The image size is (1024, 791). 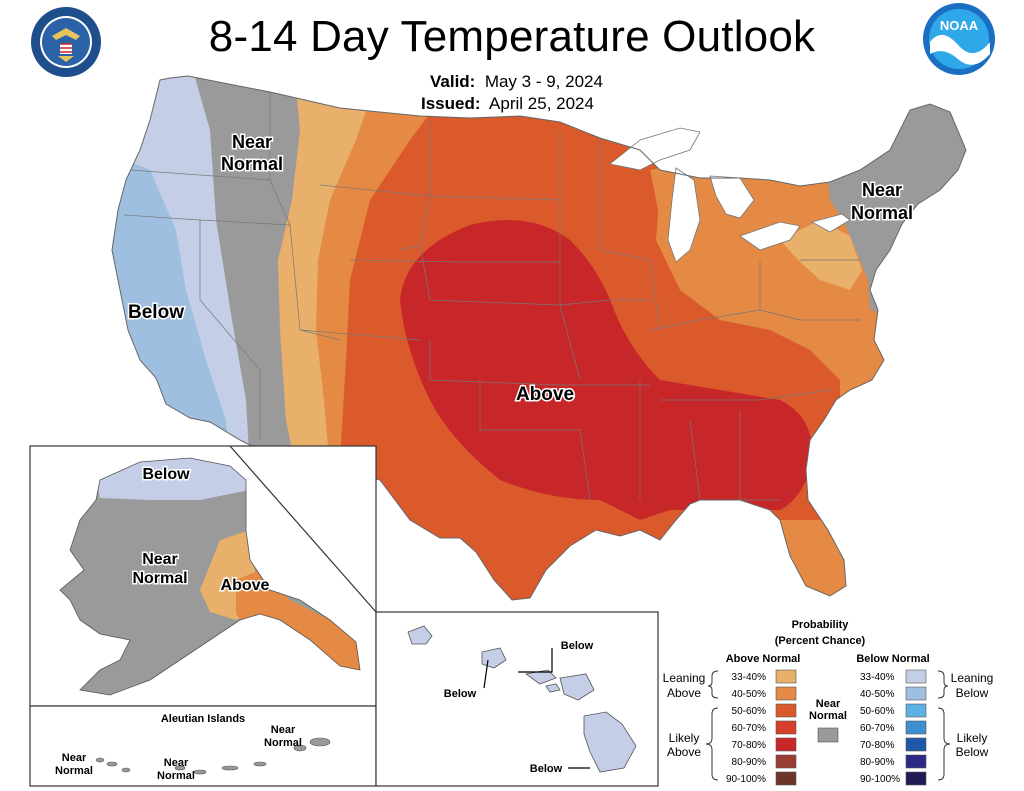 What do you see at coordinates (252, 164) in the screenshot?
I see `label-west-normal: Normal` at bounding box center [252, 164].